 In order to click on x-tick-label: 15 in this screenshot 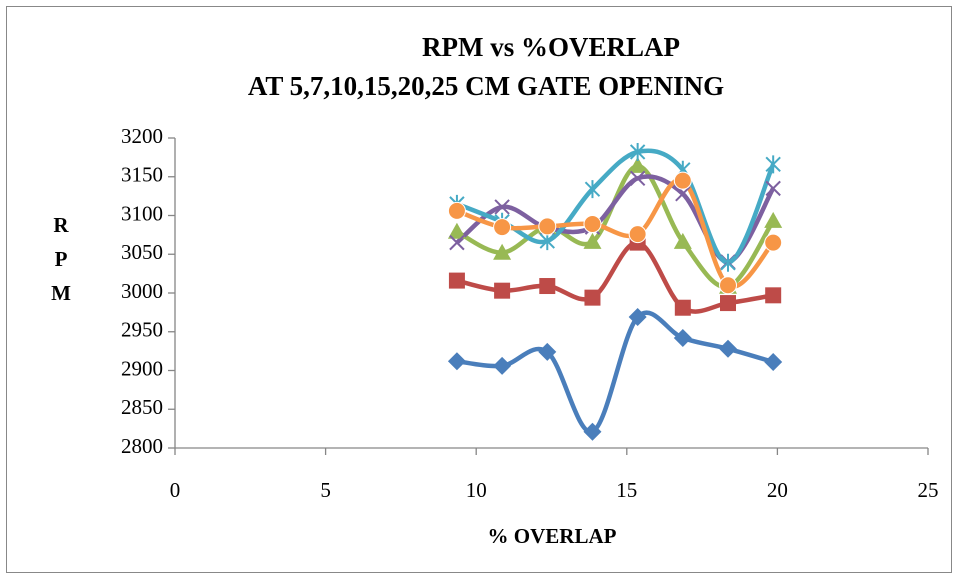, I will do `click(626, 490)`.